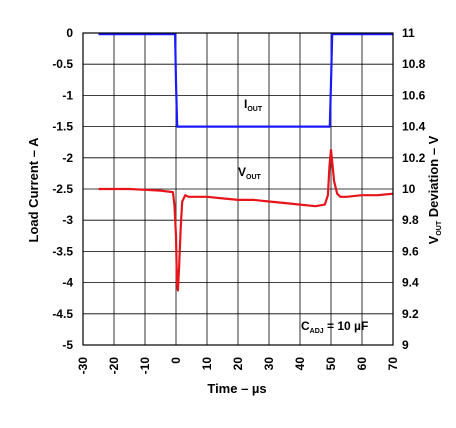  I want to click on y-right-tick-label: 11, so click(408, 33).